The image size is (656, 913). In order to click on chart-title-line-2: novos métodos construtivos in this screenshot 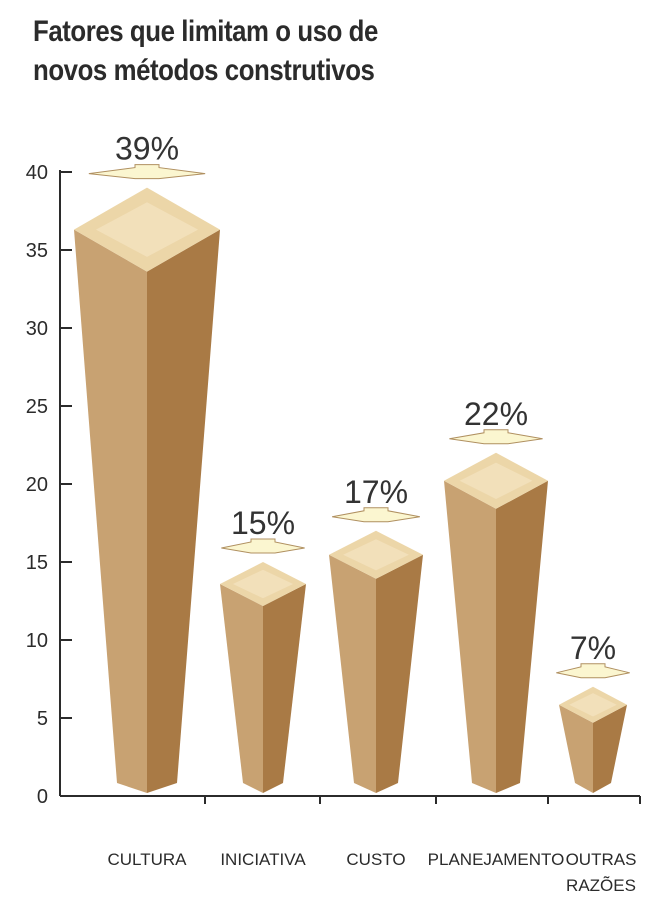, I will do `click(204, 70)`.